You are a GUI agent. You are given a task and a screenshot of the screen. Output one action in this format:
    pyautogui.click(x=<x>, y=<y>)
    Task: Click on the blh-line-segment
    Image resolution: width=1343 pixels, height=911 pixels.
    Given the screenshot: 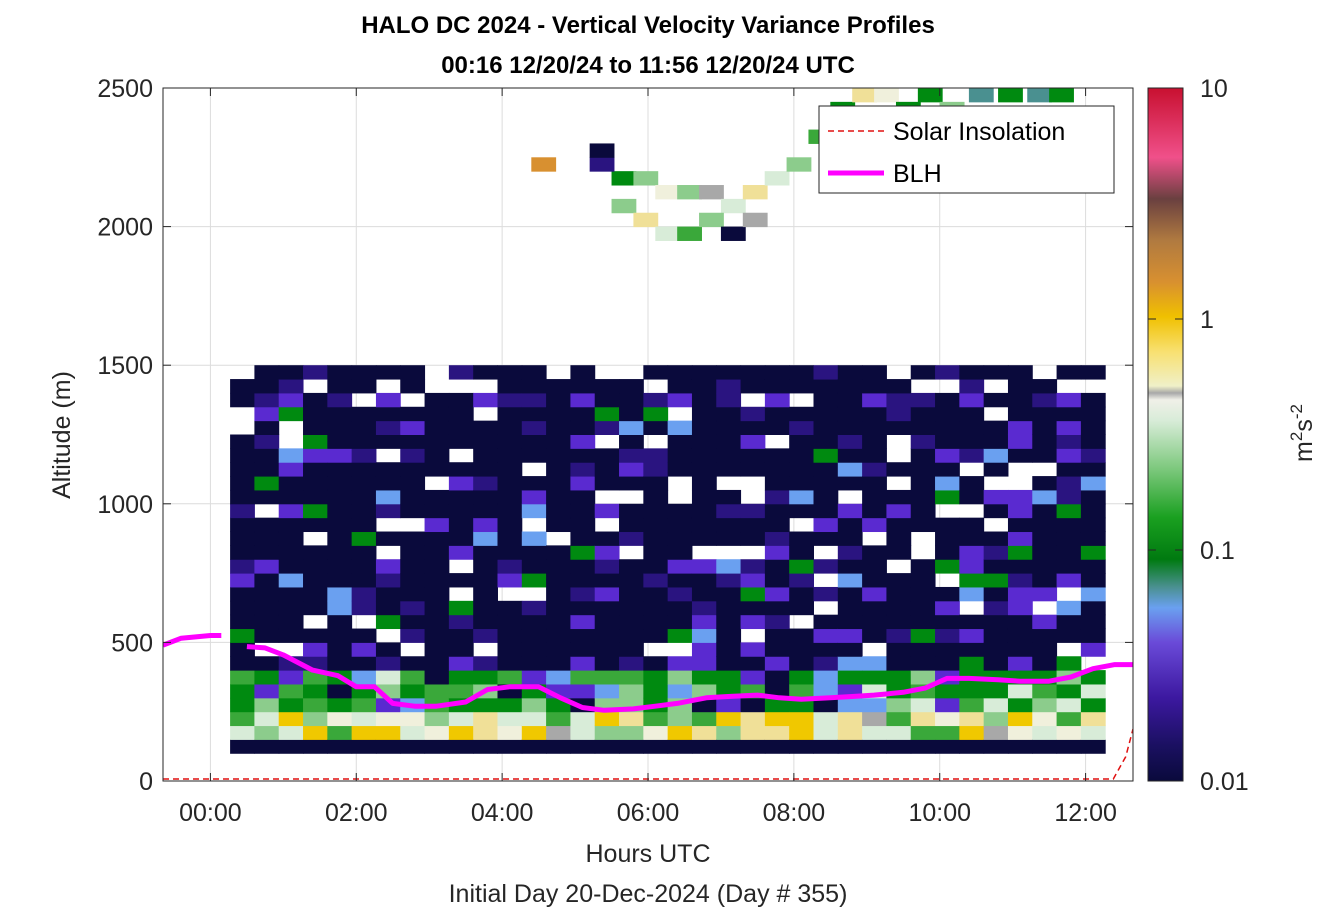 What is the action you would take?
    pyautogui.click(x=192, y=640)
    